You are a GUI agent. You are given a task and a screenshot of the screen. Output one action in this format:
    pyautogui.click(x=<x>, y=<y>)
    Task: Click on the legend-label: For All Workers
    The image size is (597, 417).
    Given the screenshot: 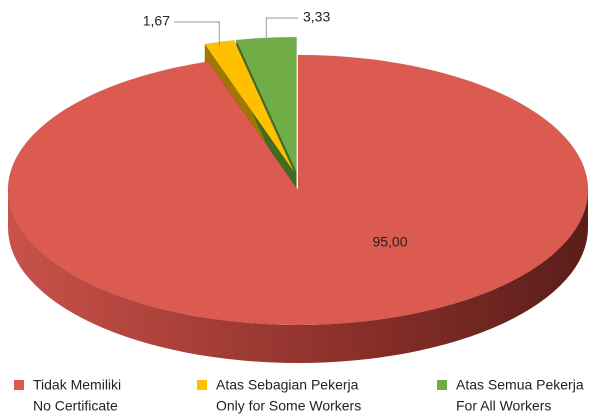 What is the action you would take?
    pyautogui.click(x=503, y=406)
    